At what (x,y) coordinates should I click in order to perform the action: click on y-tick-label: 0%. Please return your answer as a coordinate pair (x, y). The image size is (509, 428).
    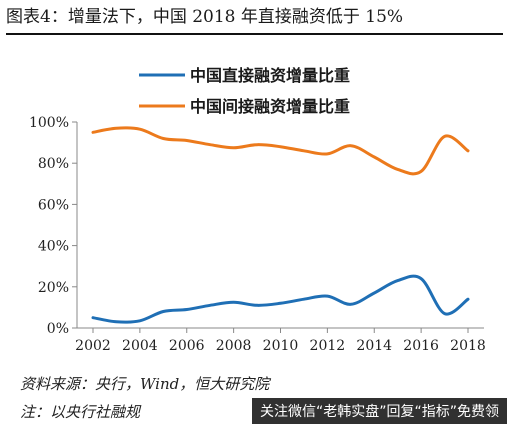
    Looking at the image, I should click on (58, 329).